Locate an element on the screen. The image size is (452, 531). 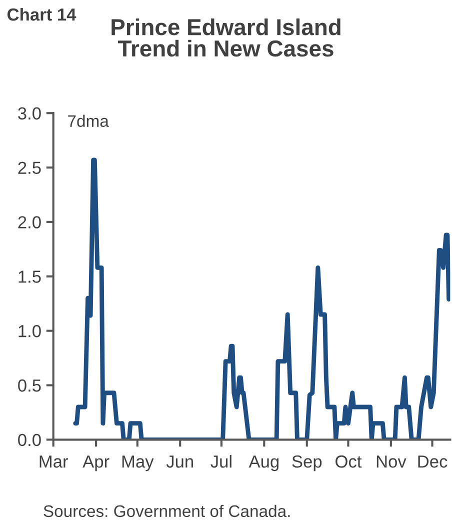
y-tick-label: 2.5 is located at coordinates (29, 168).